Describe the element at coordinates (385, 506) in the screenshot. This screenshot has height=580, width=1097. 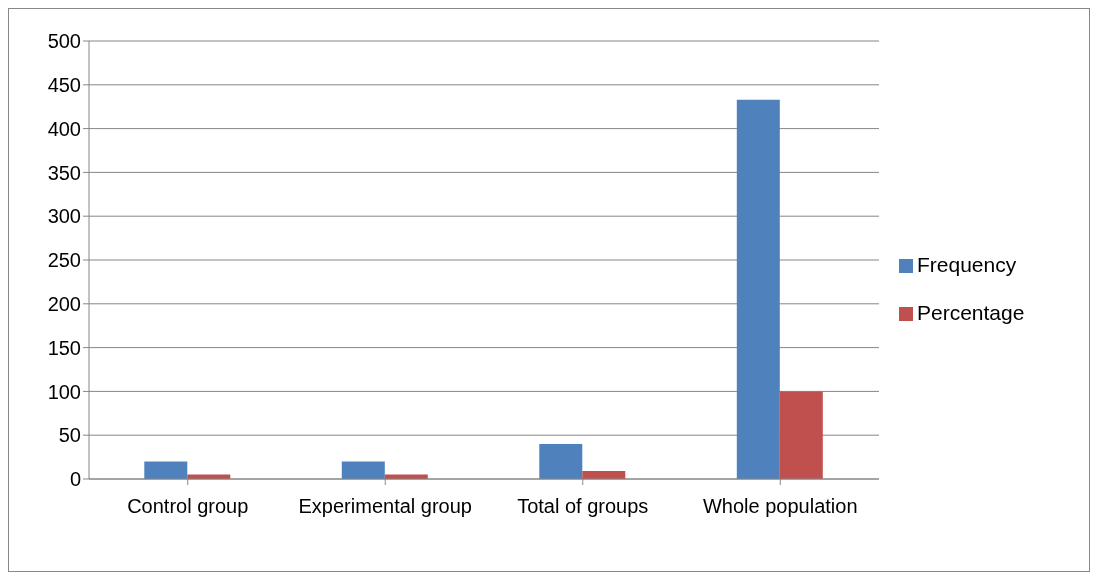
I see `x-tick-label: Experimental group` at that location.